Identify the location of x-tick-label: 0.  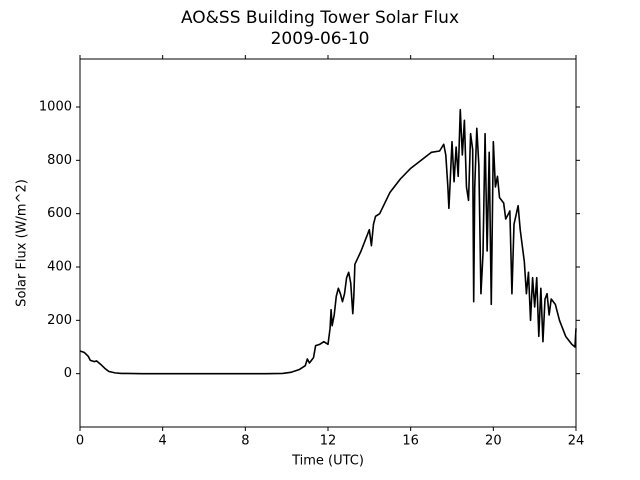
(80, 441).